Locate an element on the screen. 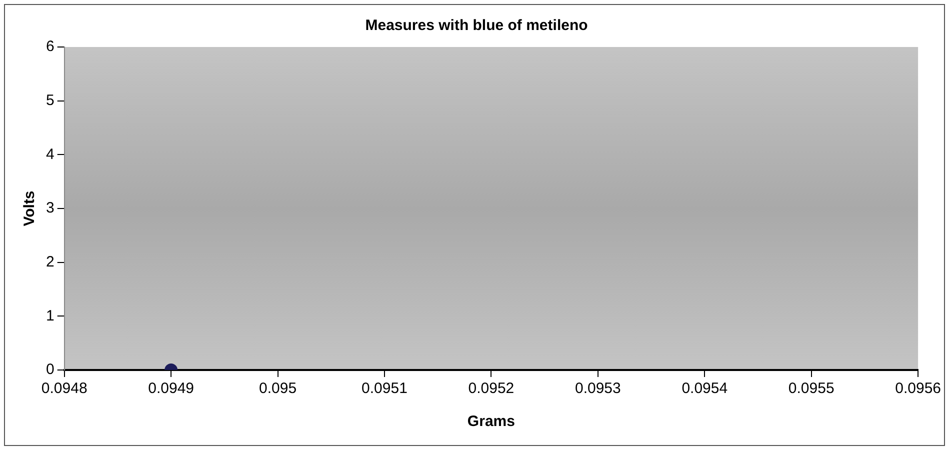  x-tick-label: 0.0948 is located at coordinates (64, 389).